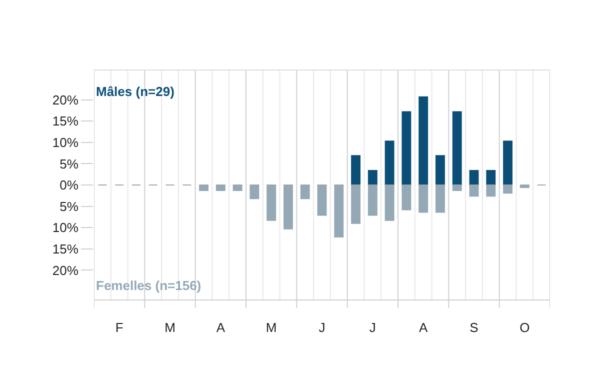 The height and width of the screenshot is (390, 600). I want to click on x-tick-label: O, so click(525, 327).